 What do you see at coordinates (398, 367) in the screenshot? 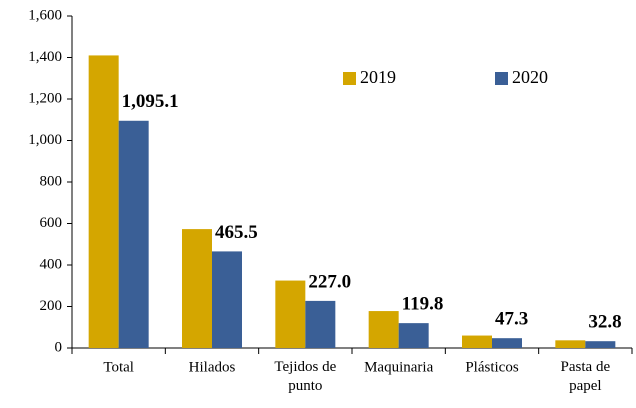
I see `x-tick-label: Maquinaria` at bounding box center [398, 367].